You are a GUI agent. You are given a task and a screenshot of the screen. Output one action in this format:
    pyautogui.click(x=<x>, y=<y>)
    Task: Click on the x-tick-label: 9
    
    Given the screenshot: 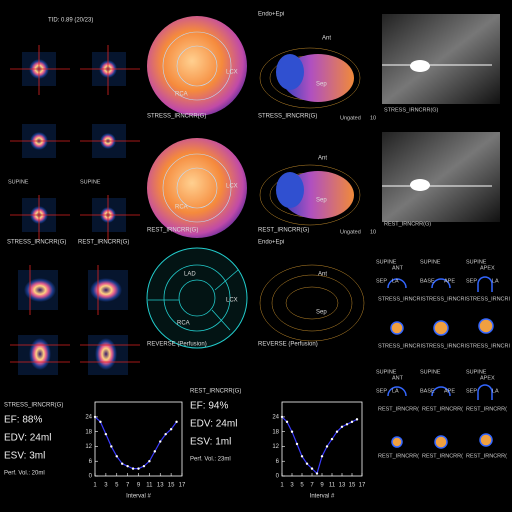 What is the action you would take?
    pyautogui.click(x=139, y=486)
    